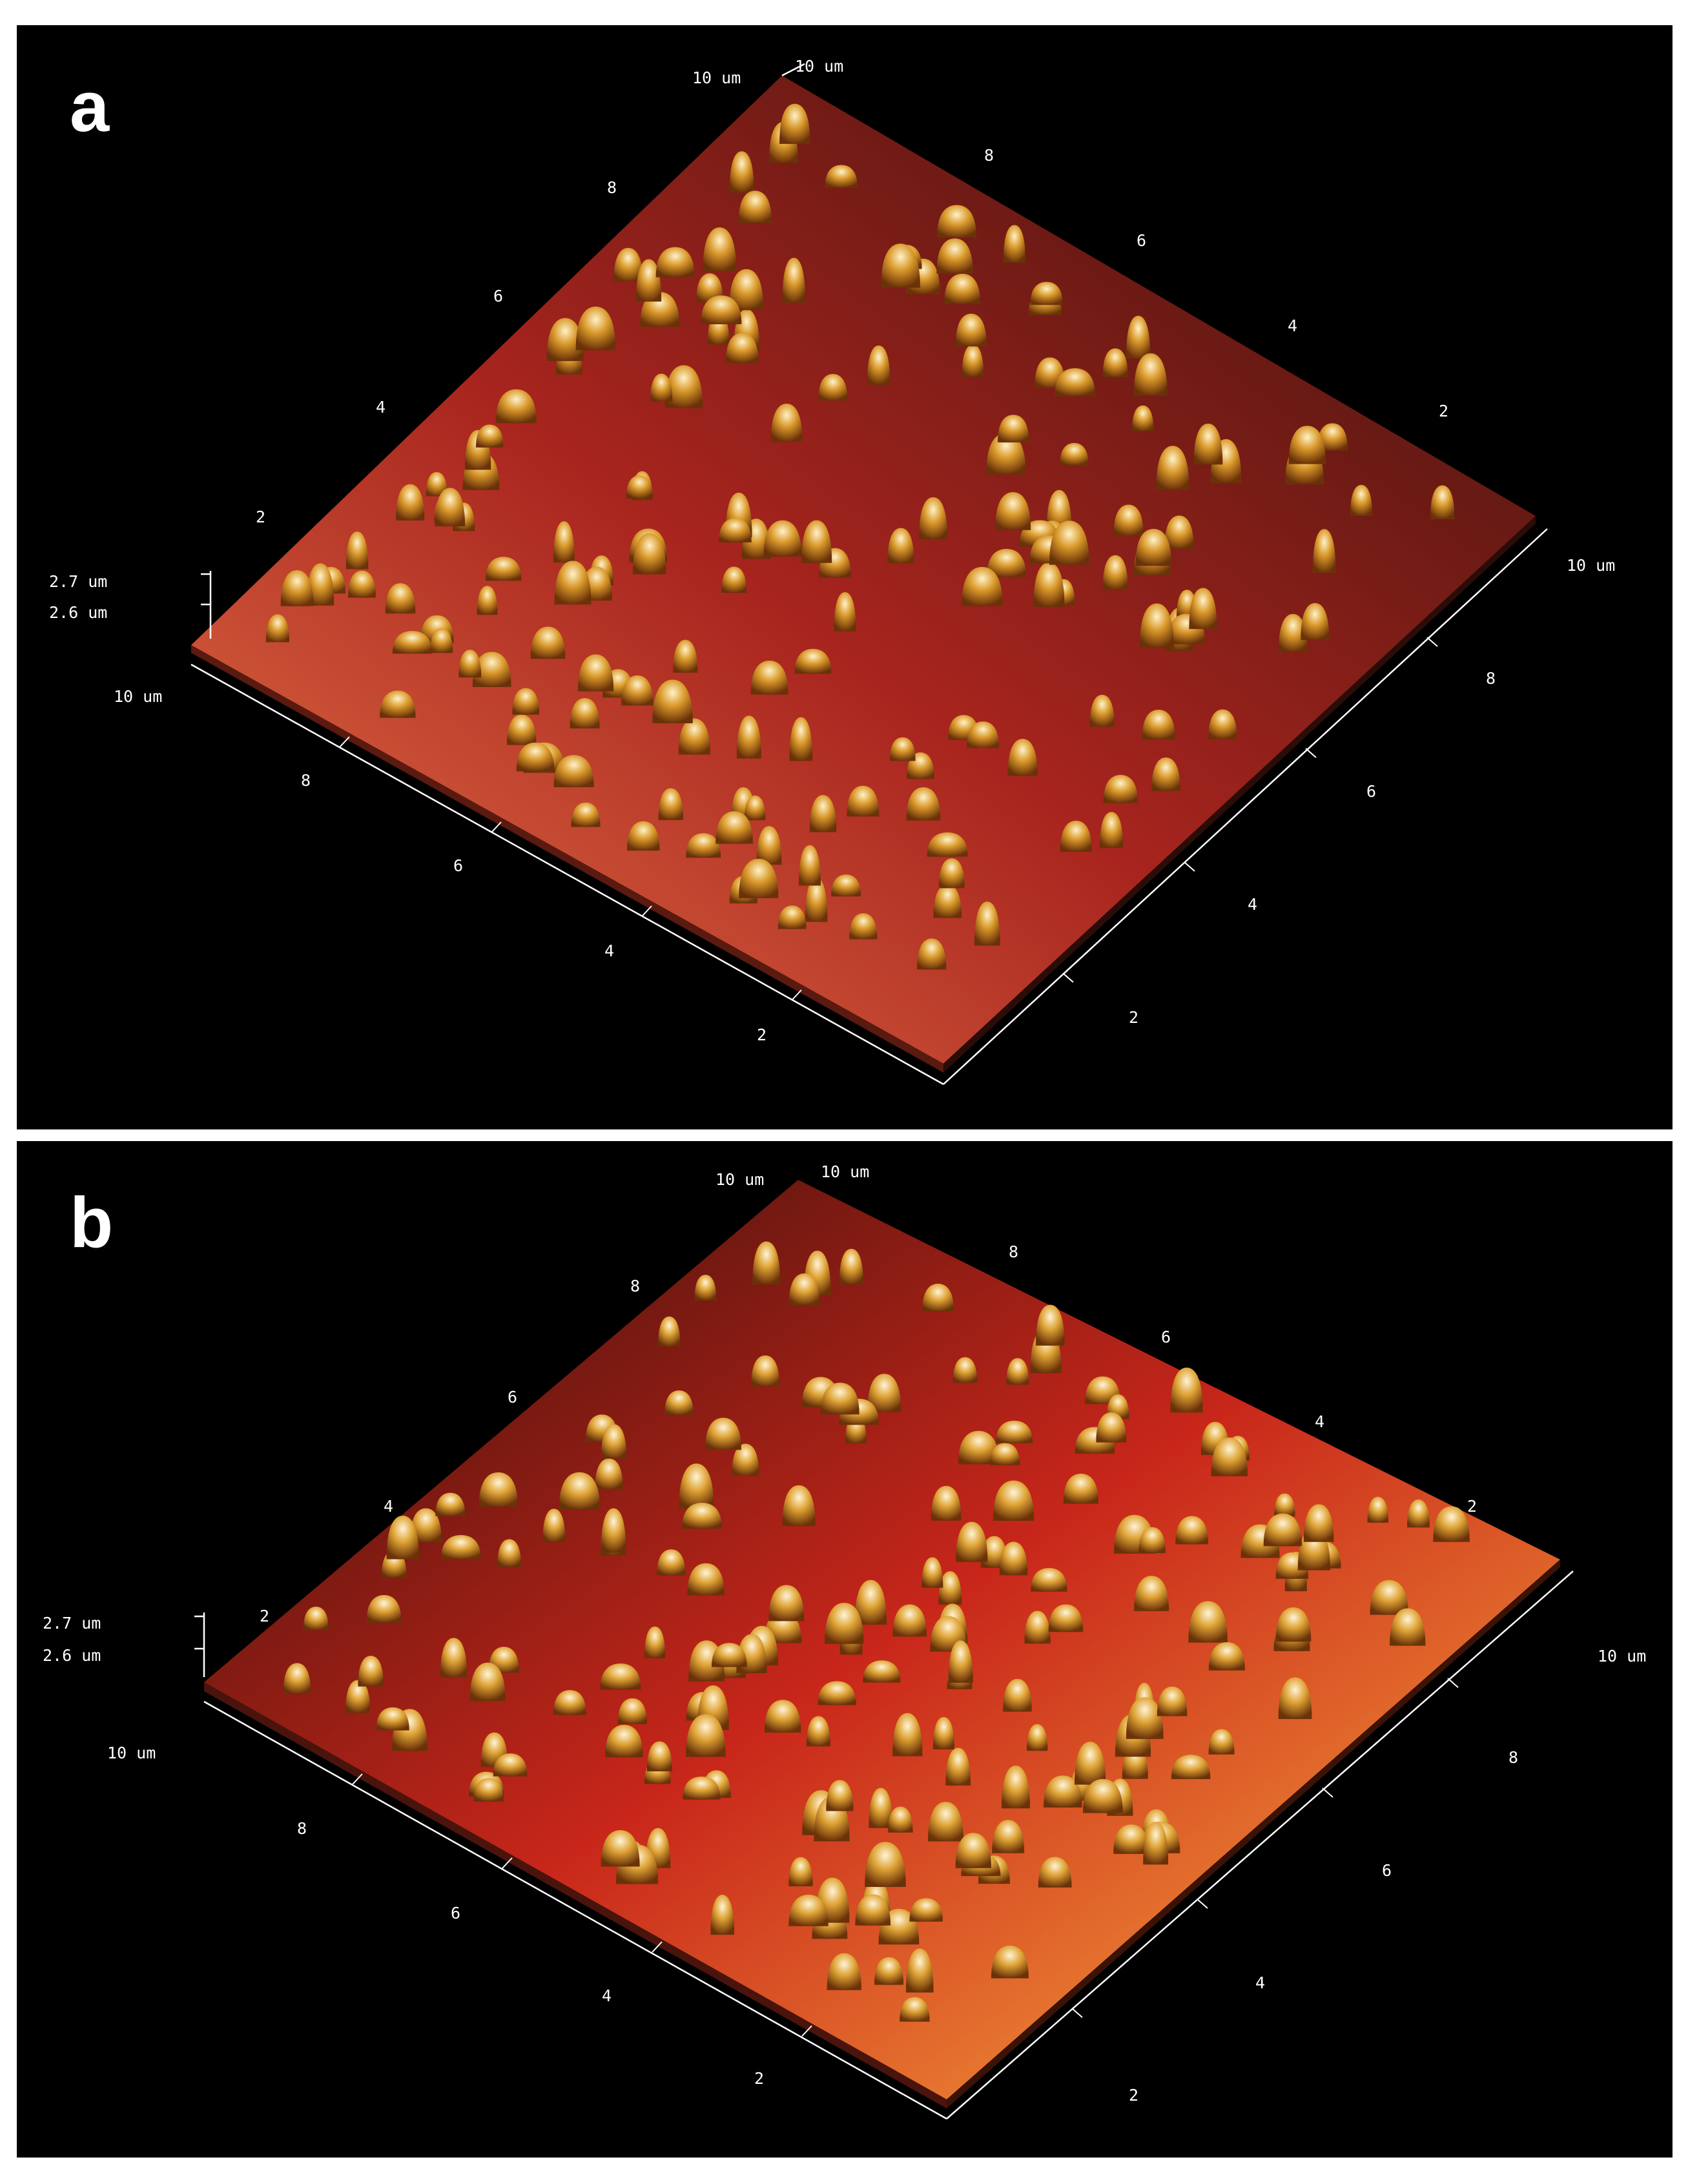 The image size is (1688, 2184). Describe the element at coordinates (609, 951) in the screenshot. I see `left-axis-tick-4: 4` at that location.